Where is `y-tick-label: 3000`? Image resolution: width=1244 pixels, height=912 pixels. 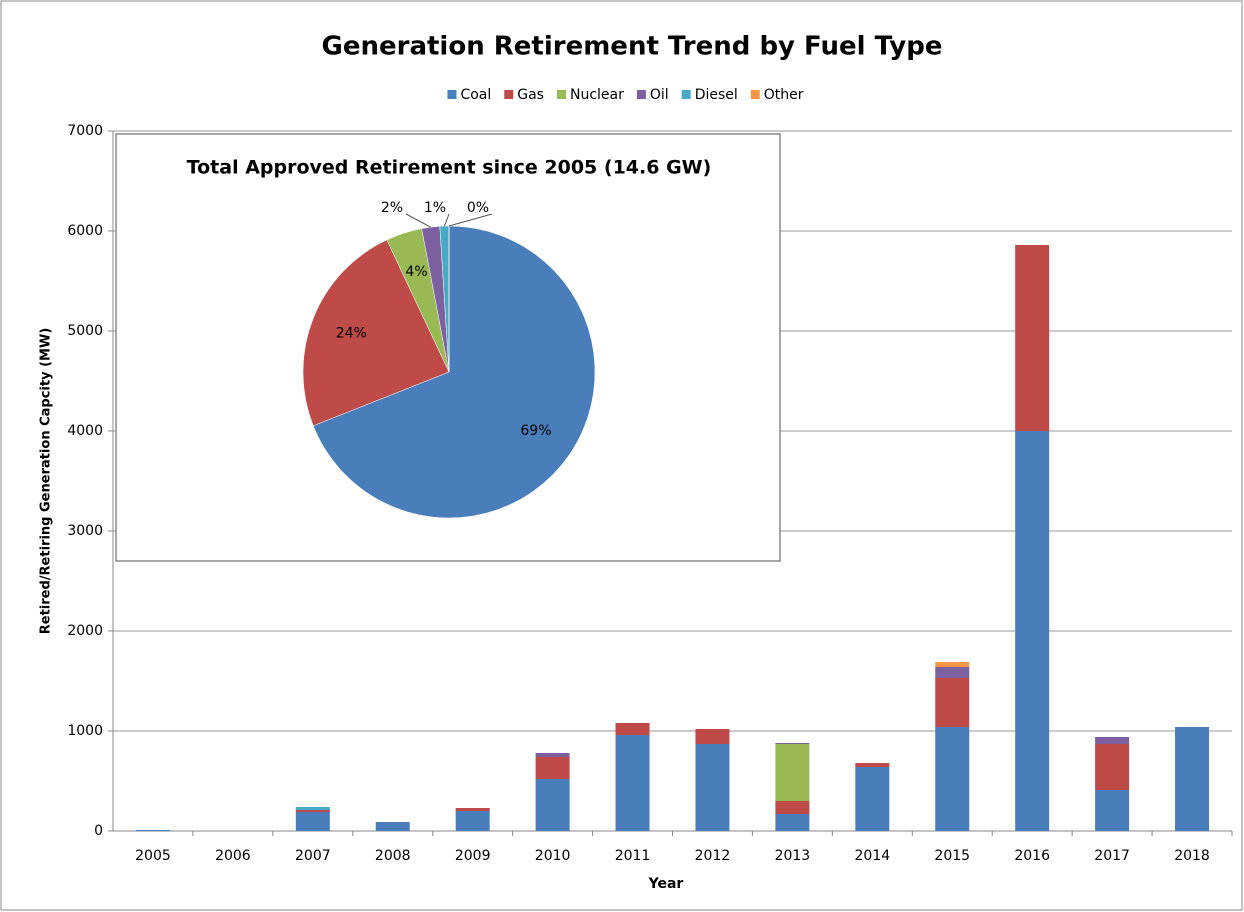 y-tick-label: 3000 is located at coordinates (85, 531).